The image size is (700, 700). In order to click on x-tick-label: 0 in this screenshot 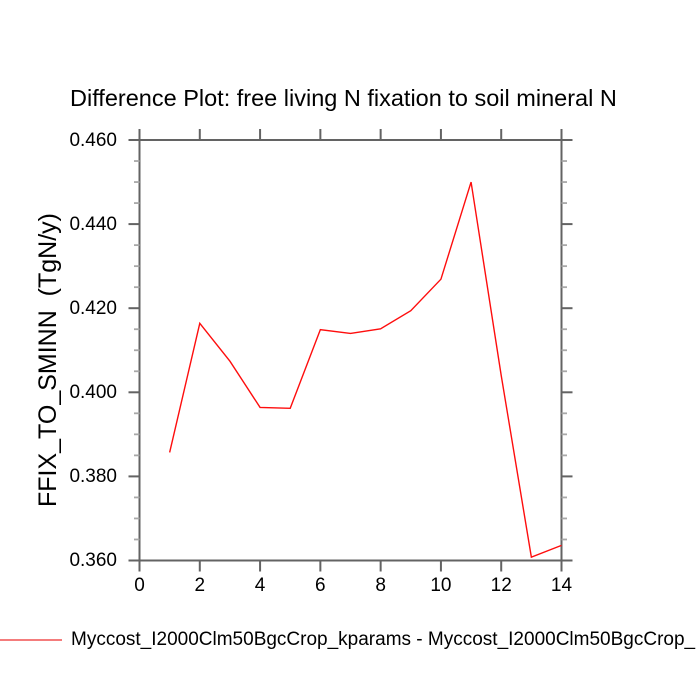, I will do `click(139, 585)`.